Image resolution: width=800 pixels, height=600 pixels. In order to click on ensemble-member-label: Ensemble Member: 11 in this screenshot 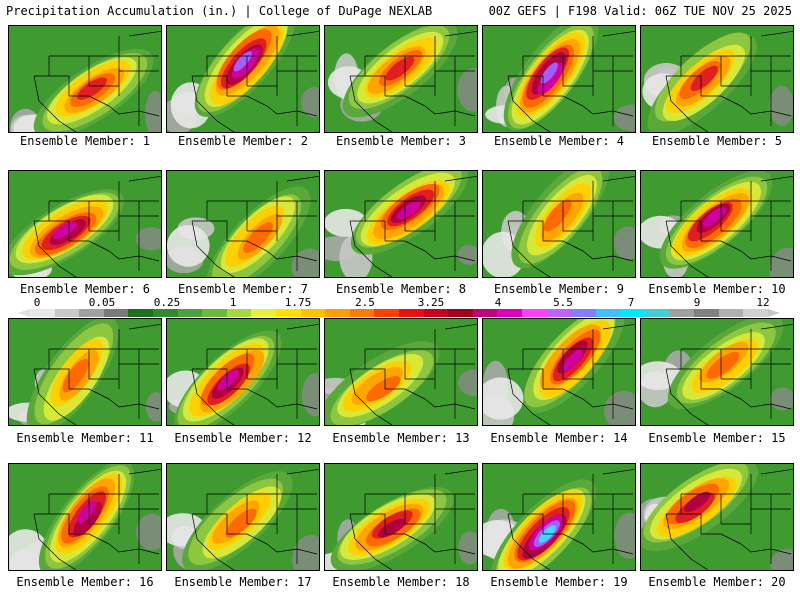, I will do `click(85, 438)`.